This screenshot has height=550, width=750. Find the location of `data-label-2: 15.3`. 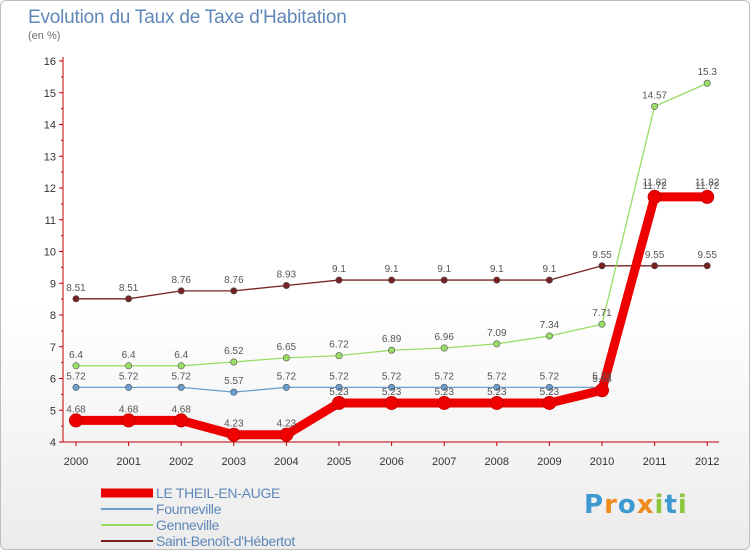

data-label-2: 15.3 is located at coordinates (707, 72).